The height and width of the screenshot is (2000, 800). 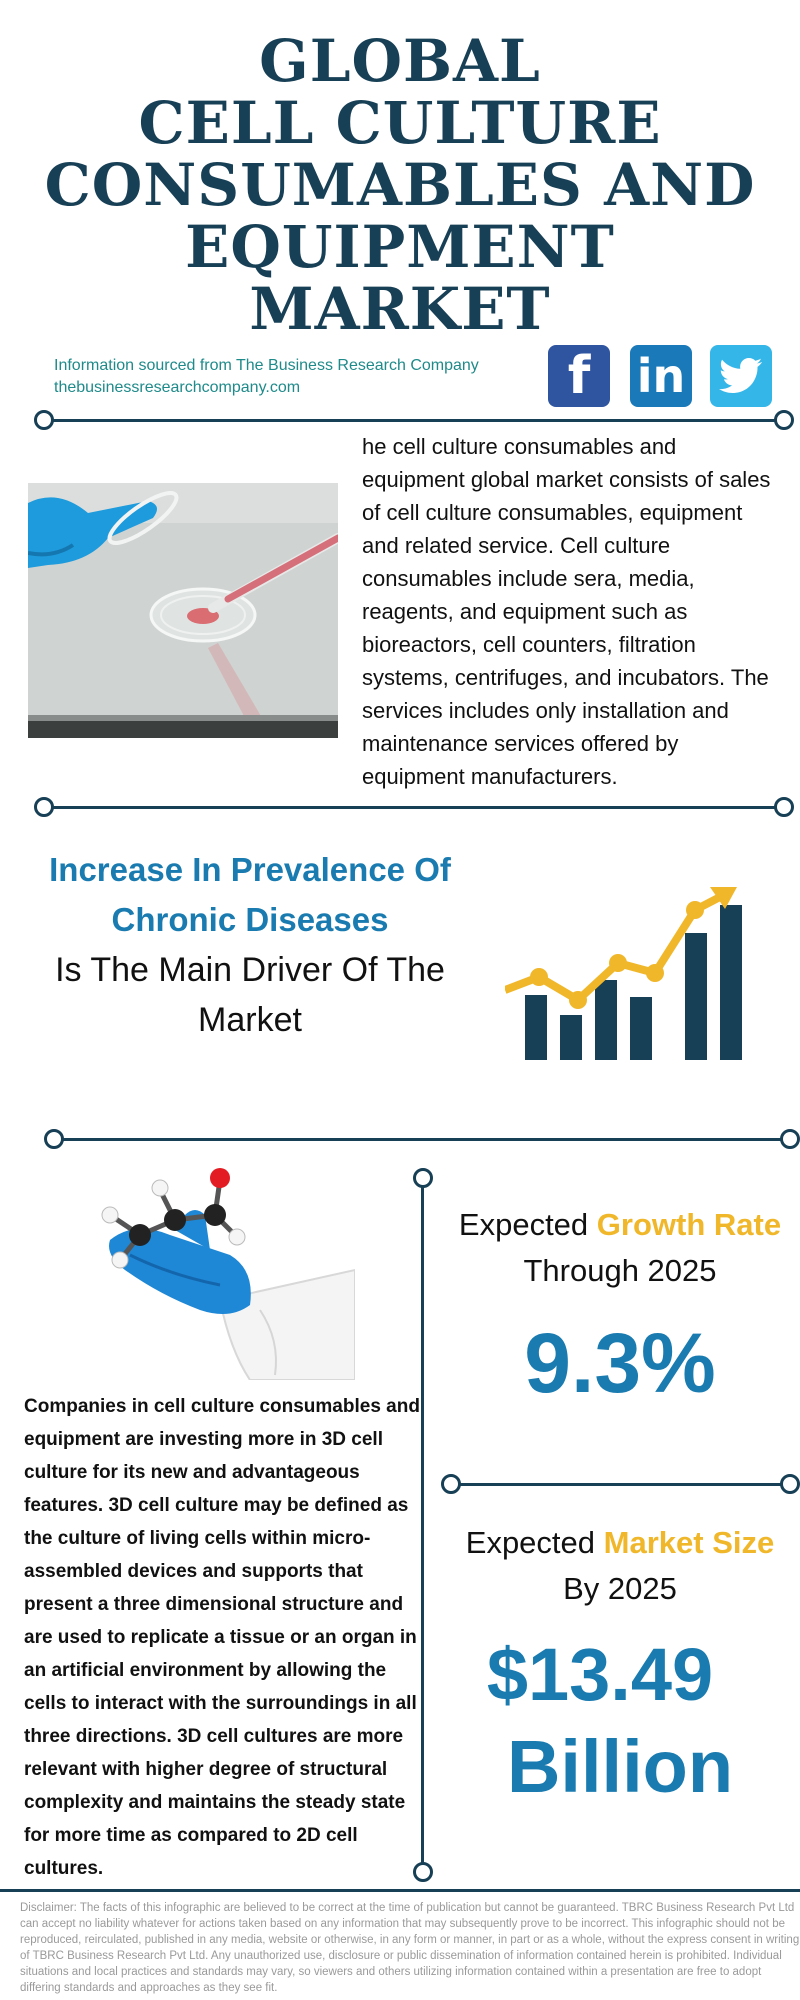 I want to click on footer-divider, so click(x=400, y=1890).